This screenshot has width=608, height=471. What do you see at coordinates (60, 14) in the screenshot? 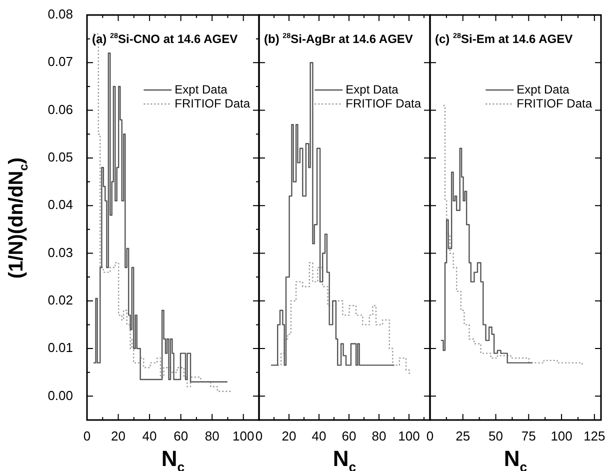
I see `y-tick-label: 0.08` at bounding box center [60, 14].